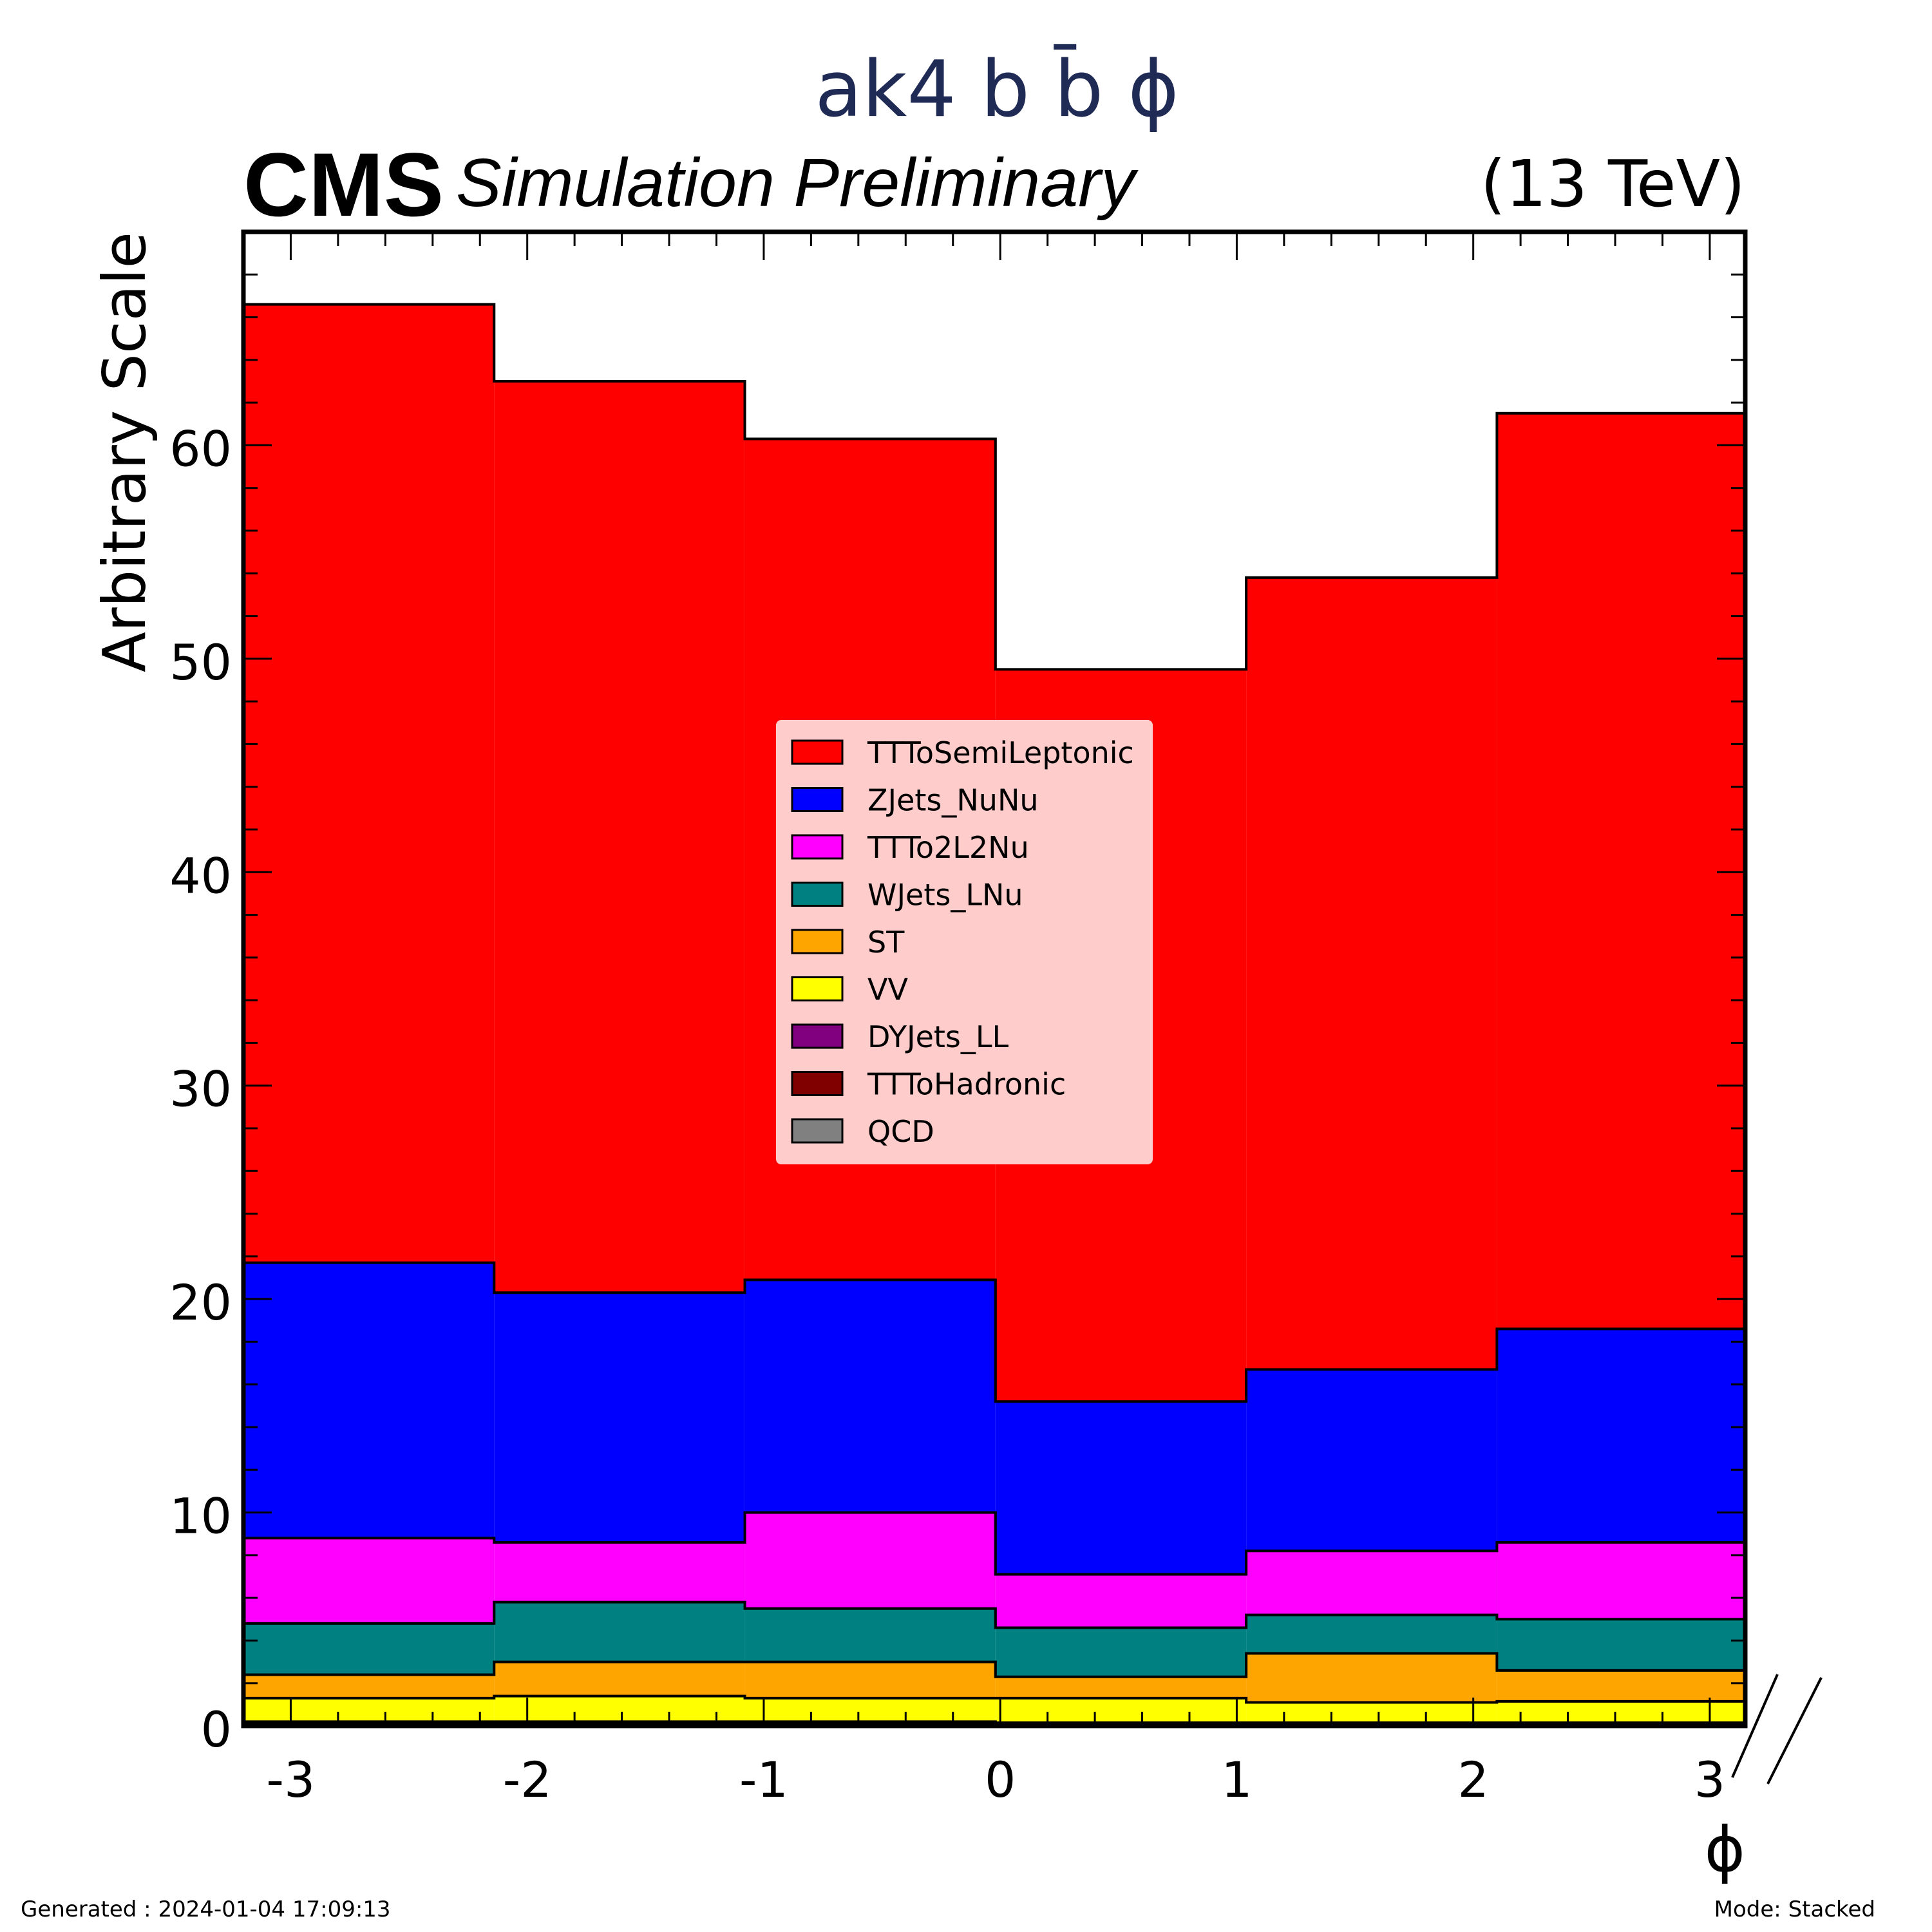 The image size is (1932, 1932). I want to click on cms-label: CMS, so click(343, 184).